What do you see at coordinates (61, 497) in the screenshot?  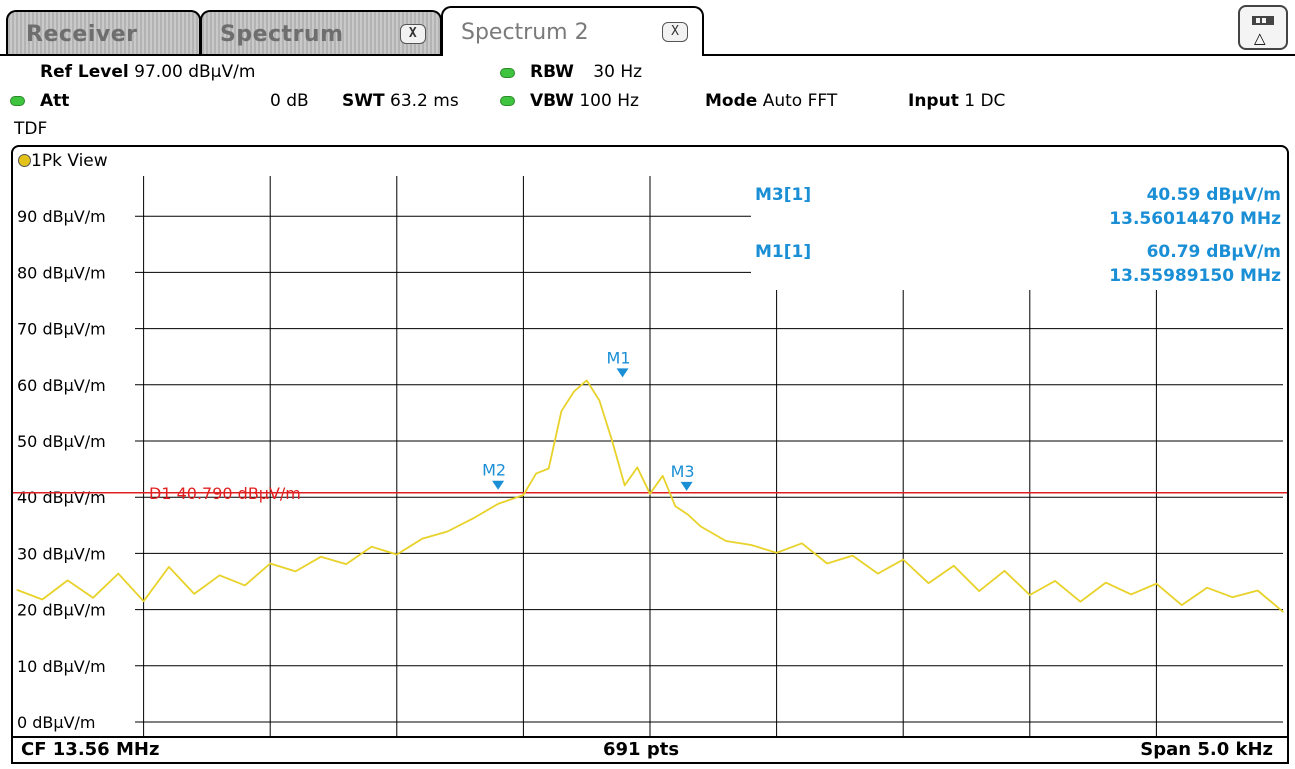 I see `y-tick-label: 40 dBµV/m` at bounding box center [61, 497].